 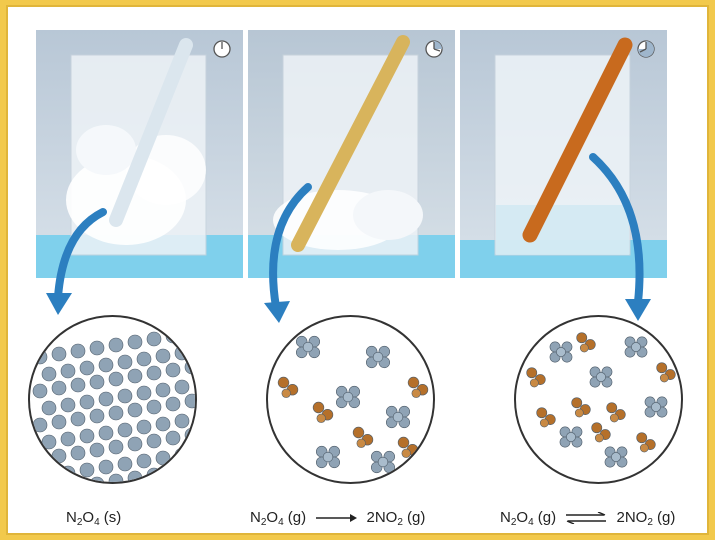 I want to click on equilibrium-arrow-icon, so click(x=586, y=518).